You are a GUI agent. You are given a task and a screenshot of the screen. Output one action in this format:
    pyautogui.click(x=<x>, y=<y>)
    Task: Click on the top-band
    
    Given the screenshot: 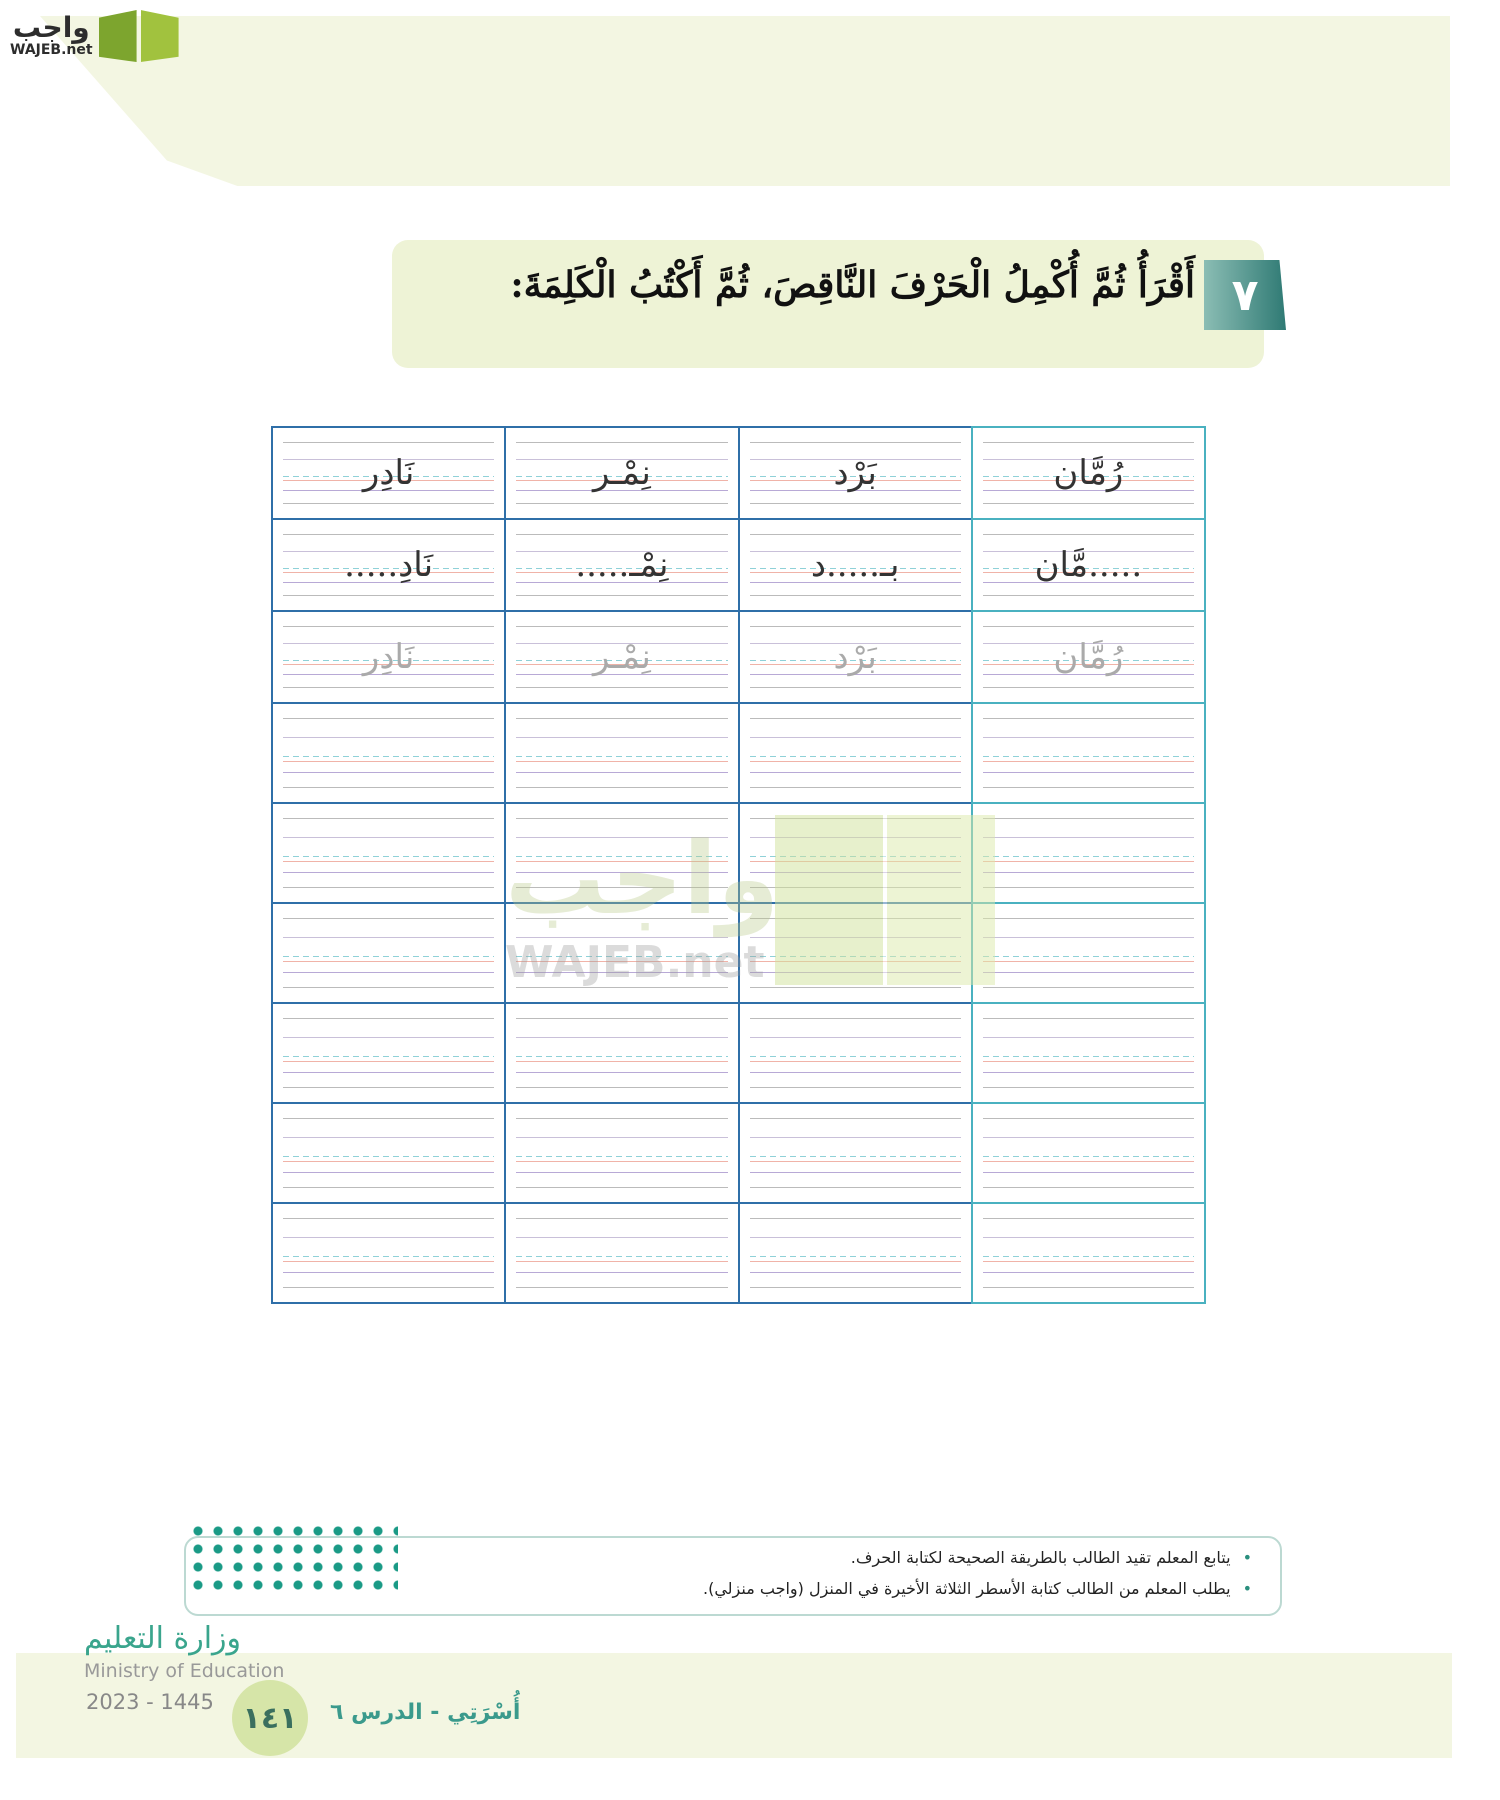 What is the action you would take?
    pyautogui.click(x=745, y=101)
    